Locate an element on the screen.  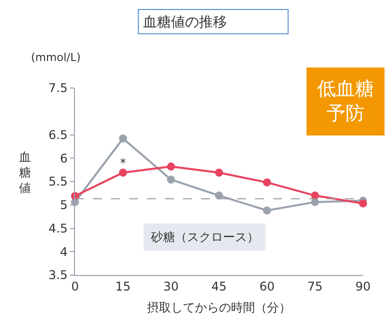
y-tick-label: 5 is located at coordinates (64, 205).